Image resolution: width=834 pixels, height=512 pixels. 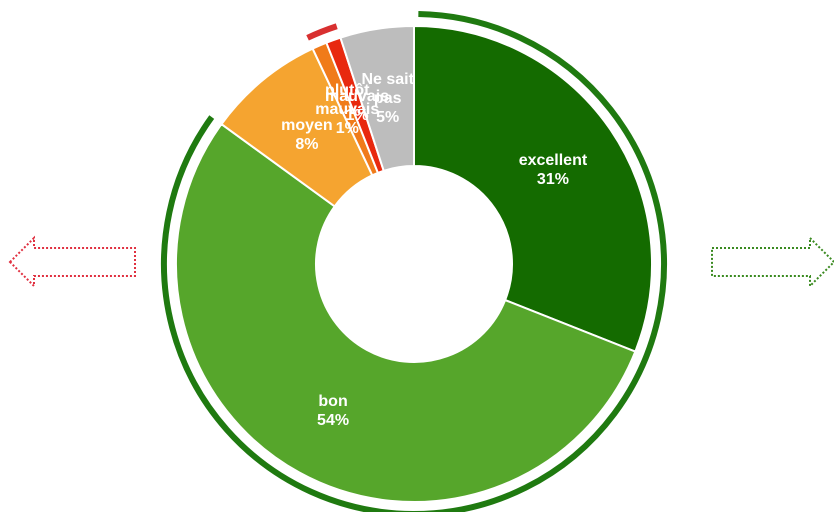 What do you see at coordinates (307, 144) in the screenshot?
I see `value-label: 8%` at bounding box center [307, 144].